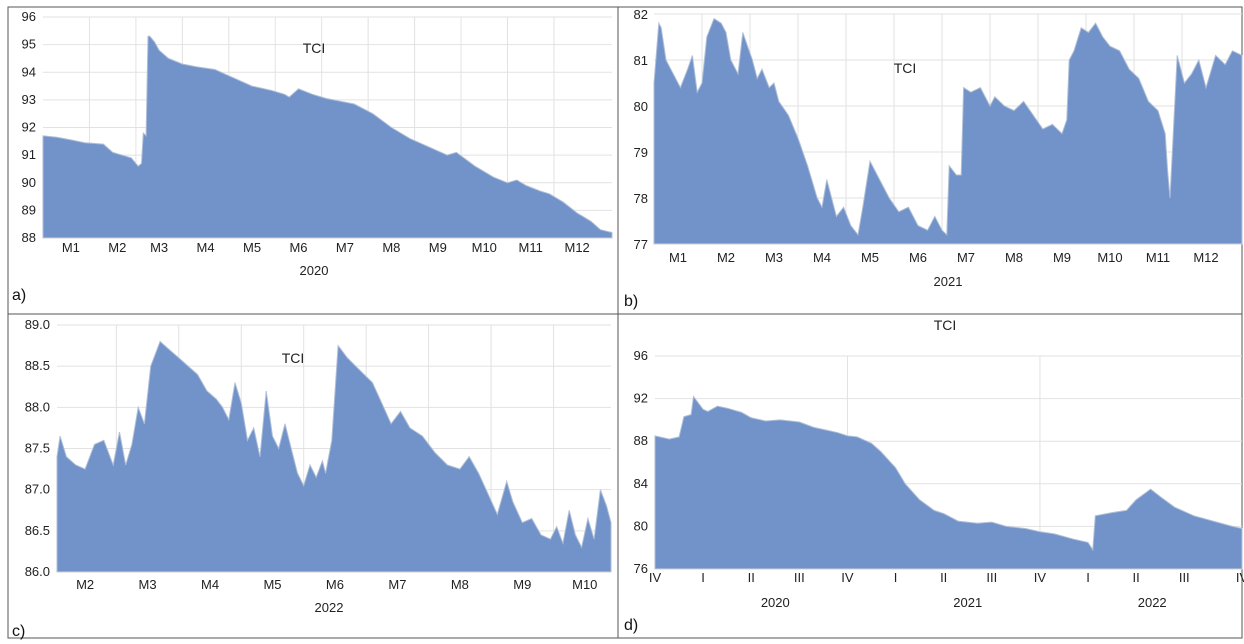 The height and width of the screenshot is (644, 1244). Describe the element at coordinates (329, 607) in the screenshot. I see `panel-c-x-axis-label: 2022` at that location.